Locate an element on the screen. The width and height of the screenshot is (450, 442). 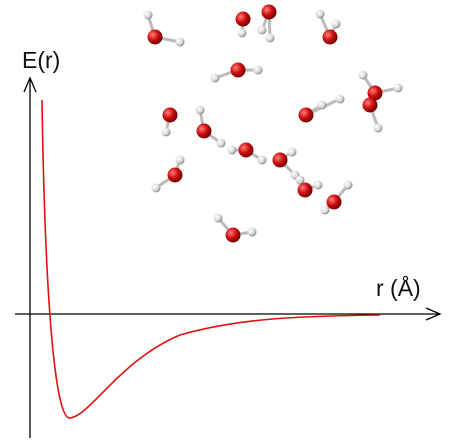
x-axis-label: r (Å) is located at coordinates (398, 287).